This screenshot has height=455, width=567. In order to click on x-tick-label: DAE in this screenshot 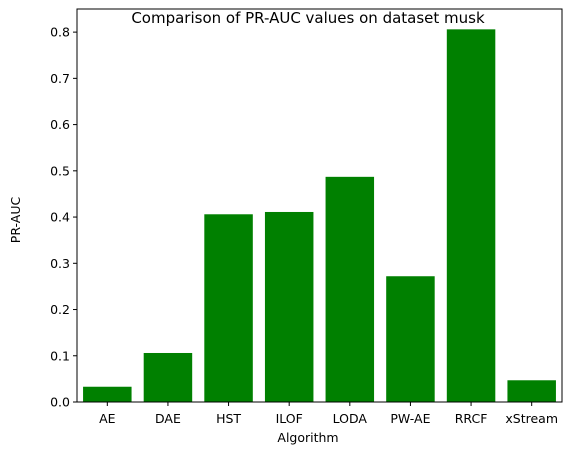, I will do `click(168, 418)`.